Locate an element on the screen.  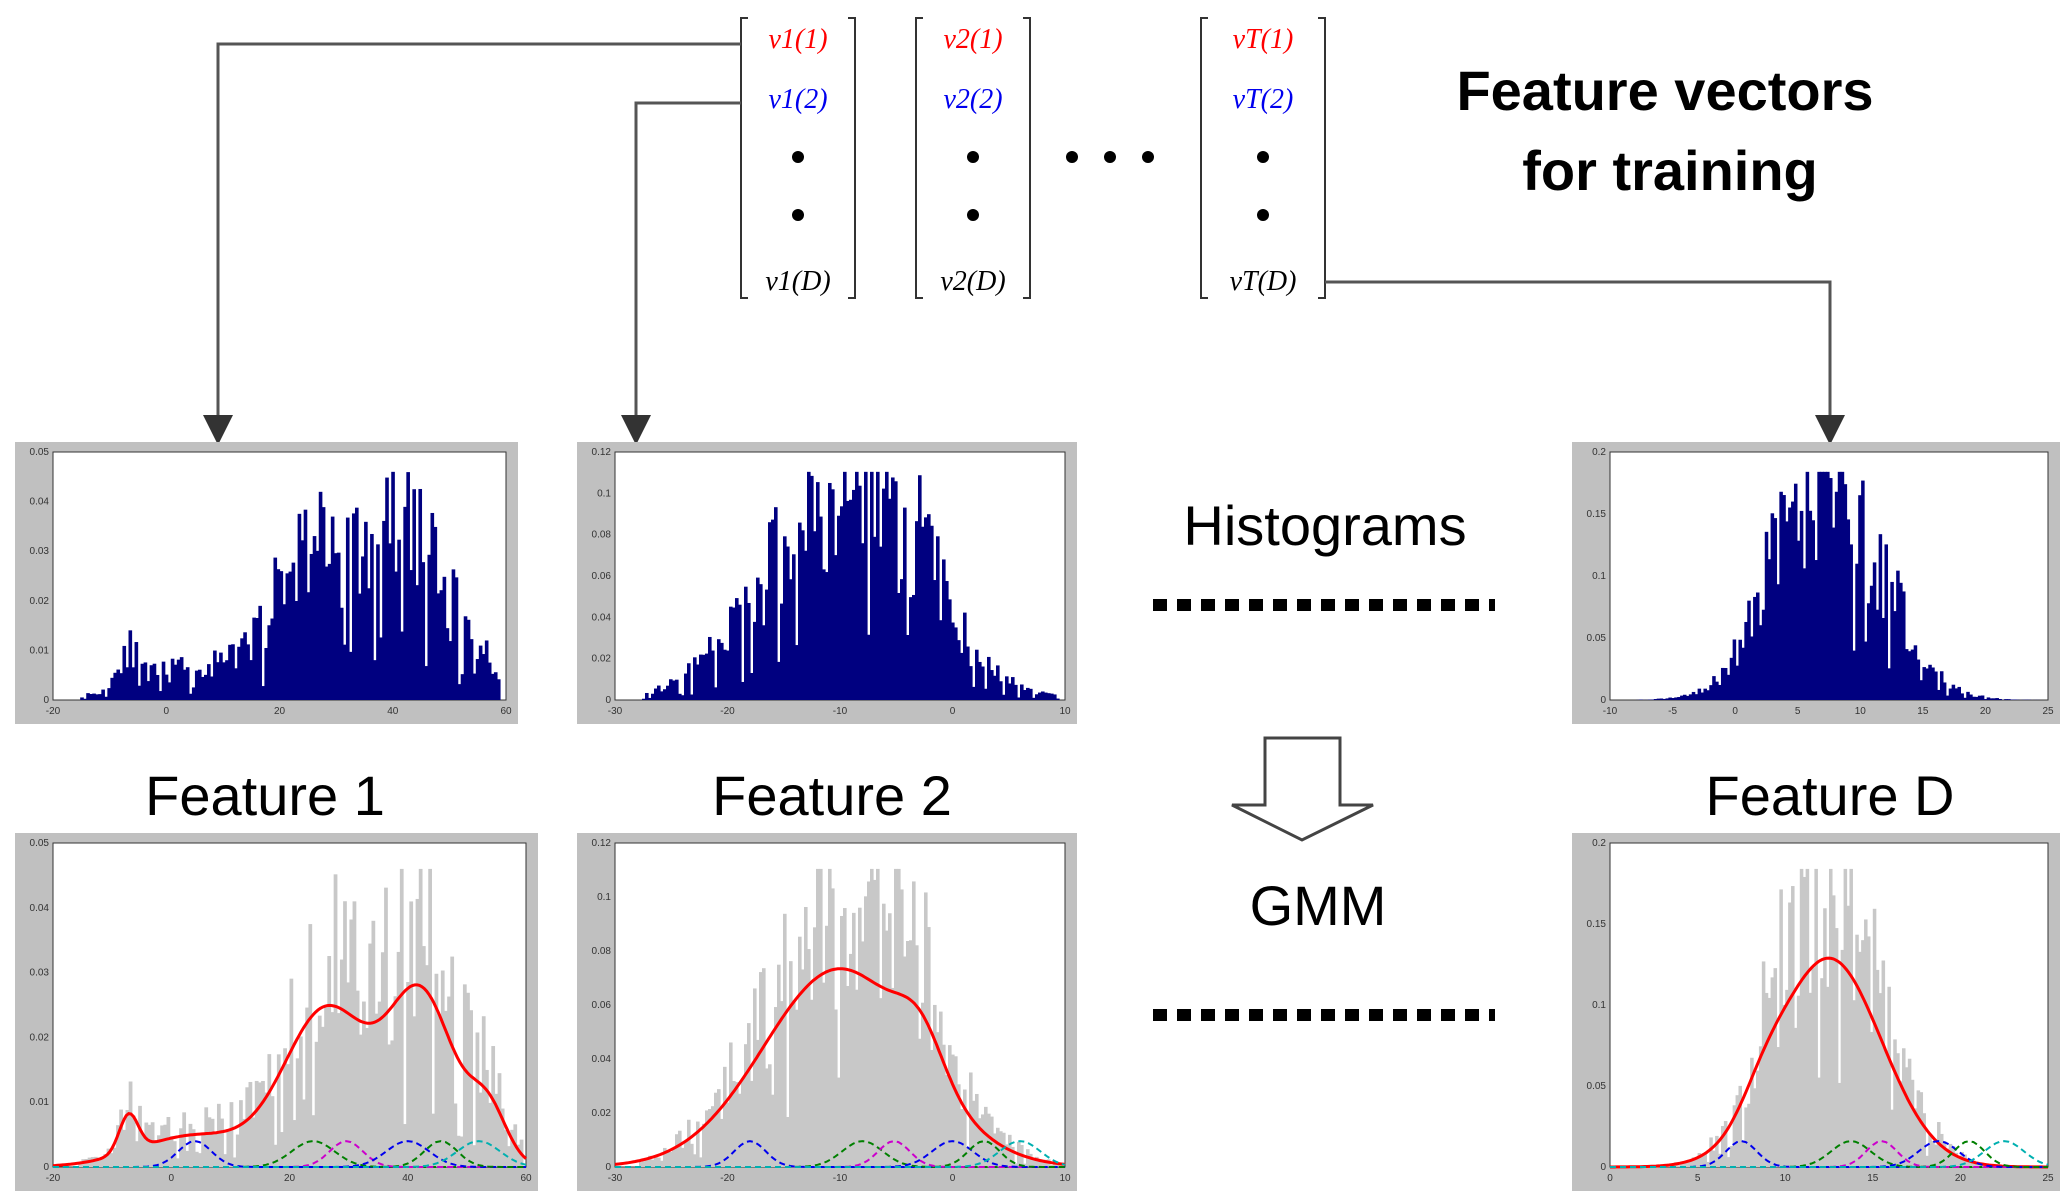
vector-t-entry-2: vT(2) is located at coordinates (1263, 99).